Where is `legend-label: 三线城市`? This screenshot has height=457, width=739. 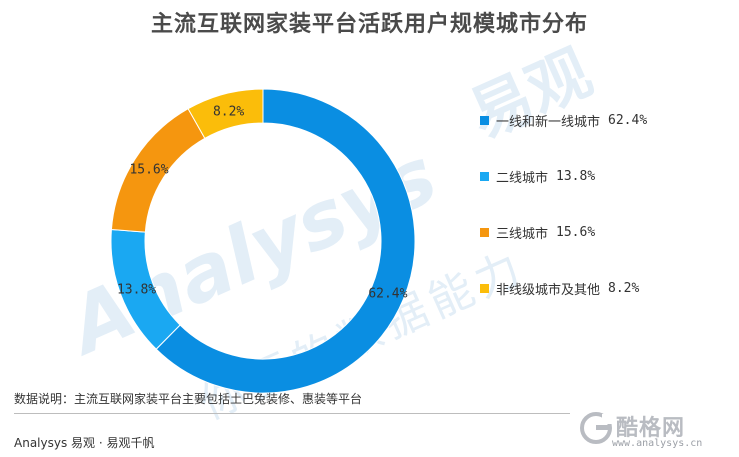
legend-label: 三线城市 is located at coordinates (522, 234).